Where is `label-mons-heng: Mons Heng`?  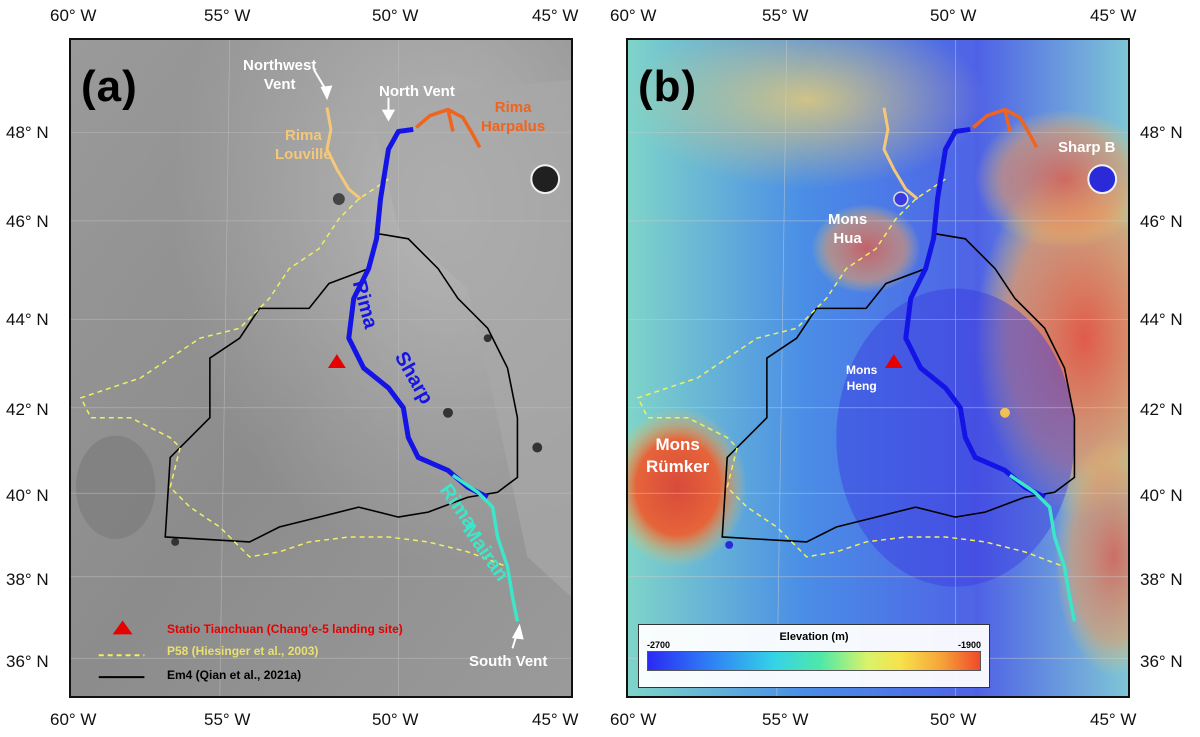
label-mons-heng: Mons Heng is located at coordinates (862, 378).